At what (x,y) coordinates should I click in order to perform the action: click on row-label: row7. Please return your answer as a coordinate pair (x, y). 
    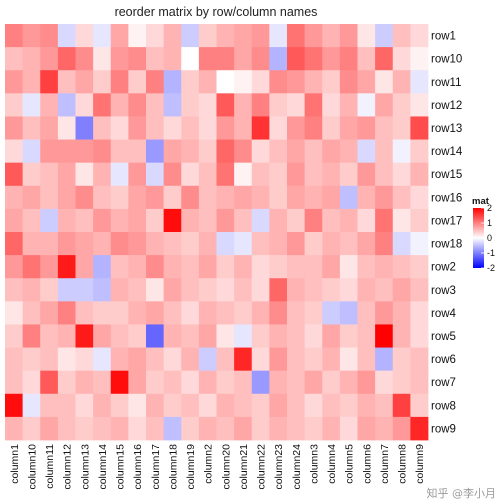
    Looking at the image, I should click on (443, 383).